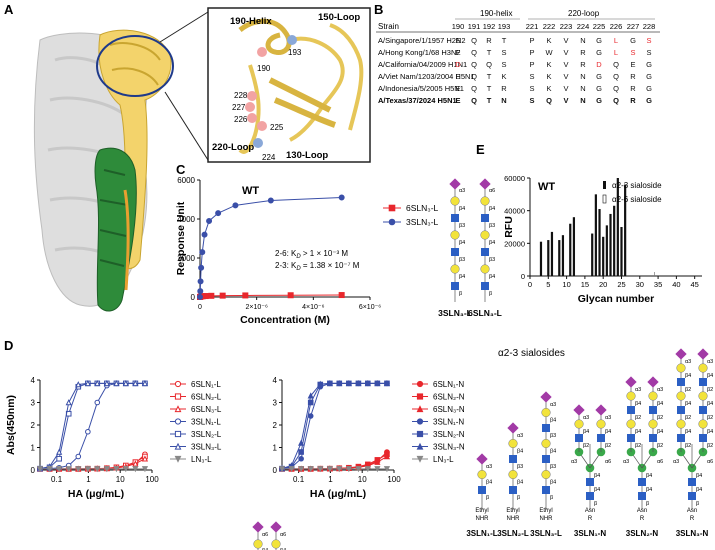 This screenshot has height=550, width=715. Describe the element at coordinates (96, 494) in the screenshot. I see `x-axis-label: HA (μg/mL)` at that location.